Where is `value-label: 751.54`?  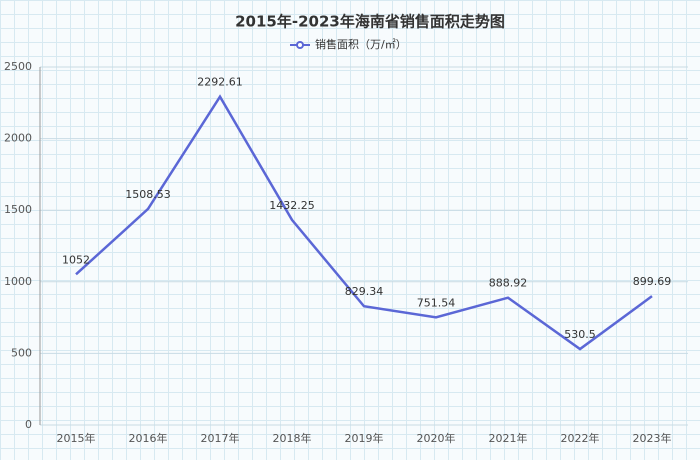
value-label: 751.54 is located at coordinates (436, 302).